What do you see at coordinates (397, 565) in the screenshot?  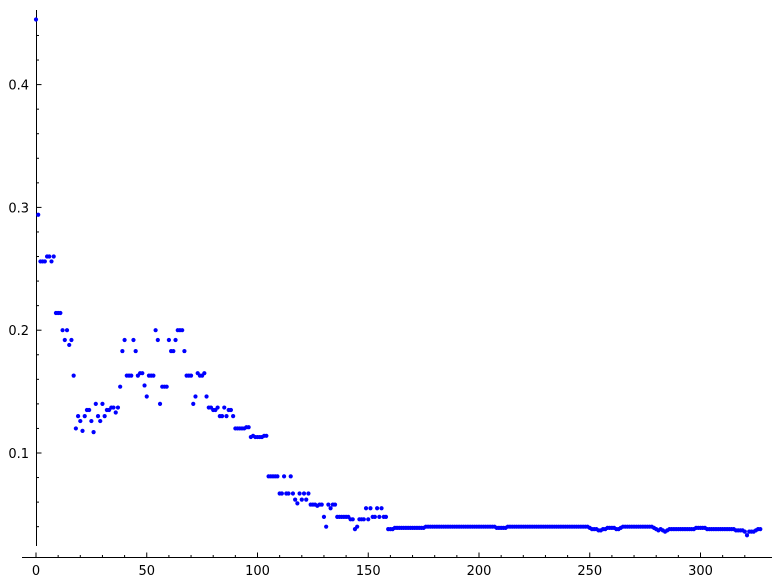 I see `x-axis: 0 50 100 150 200 250 300` at bounding box center [397, 565].